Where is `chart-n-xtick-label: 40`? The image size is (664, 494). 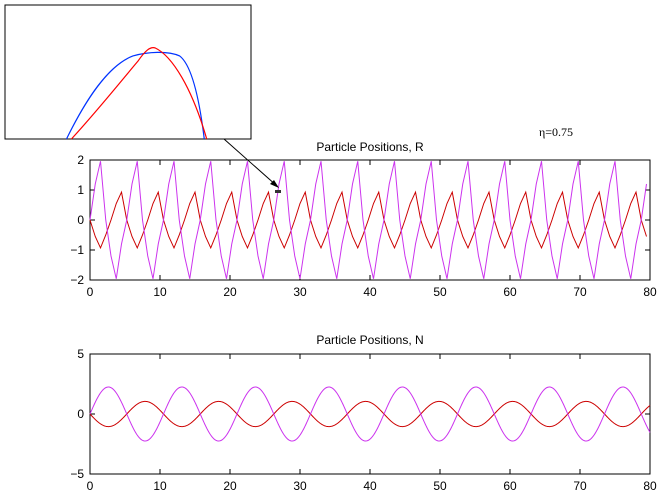 chart-n-xtick-label: 40 is located at coordinates (370, 486).